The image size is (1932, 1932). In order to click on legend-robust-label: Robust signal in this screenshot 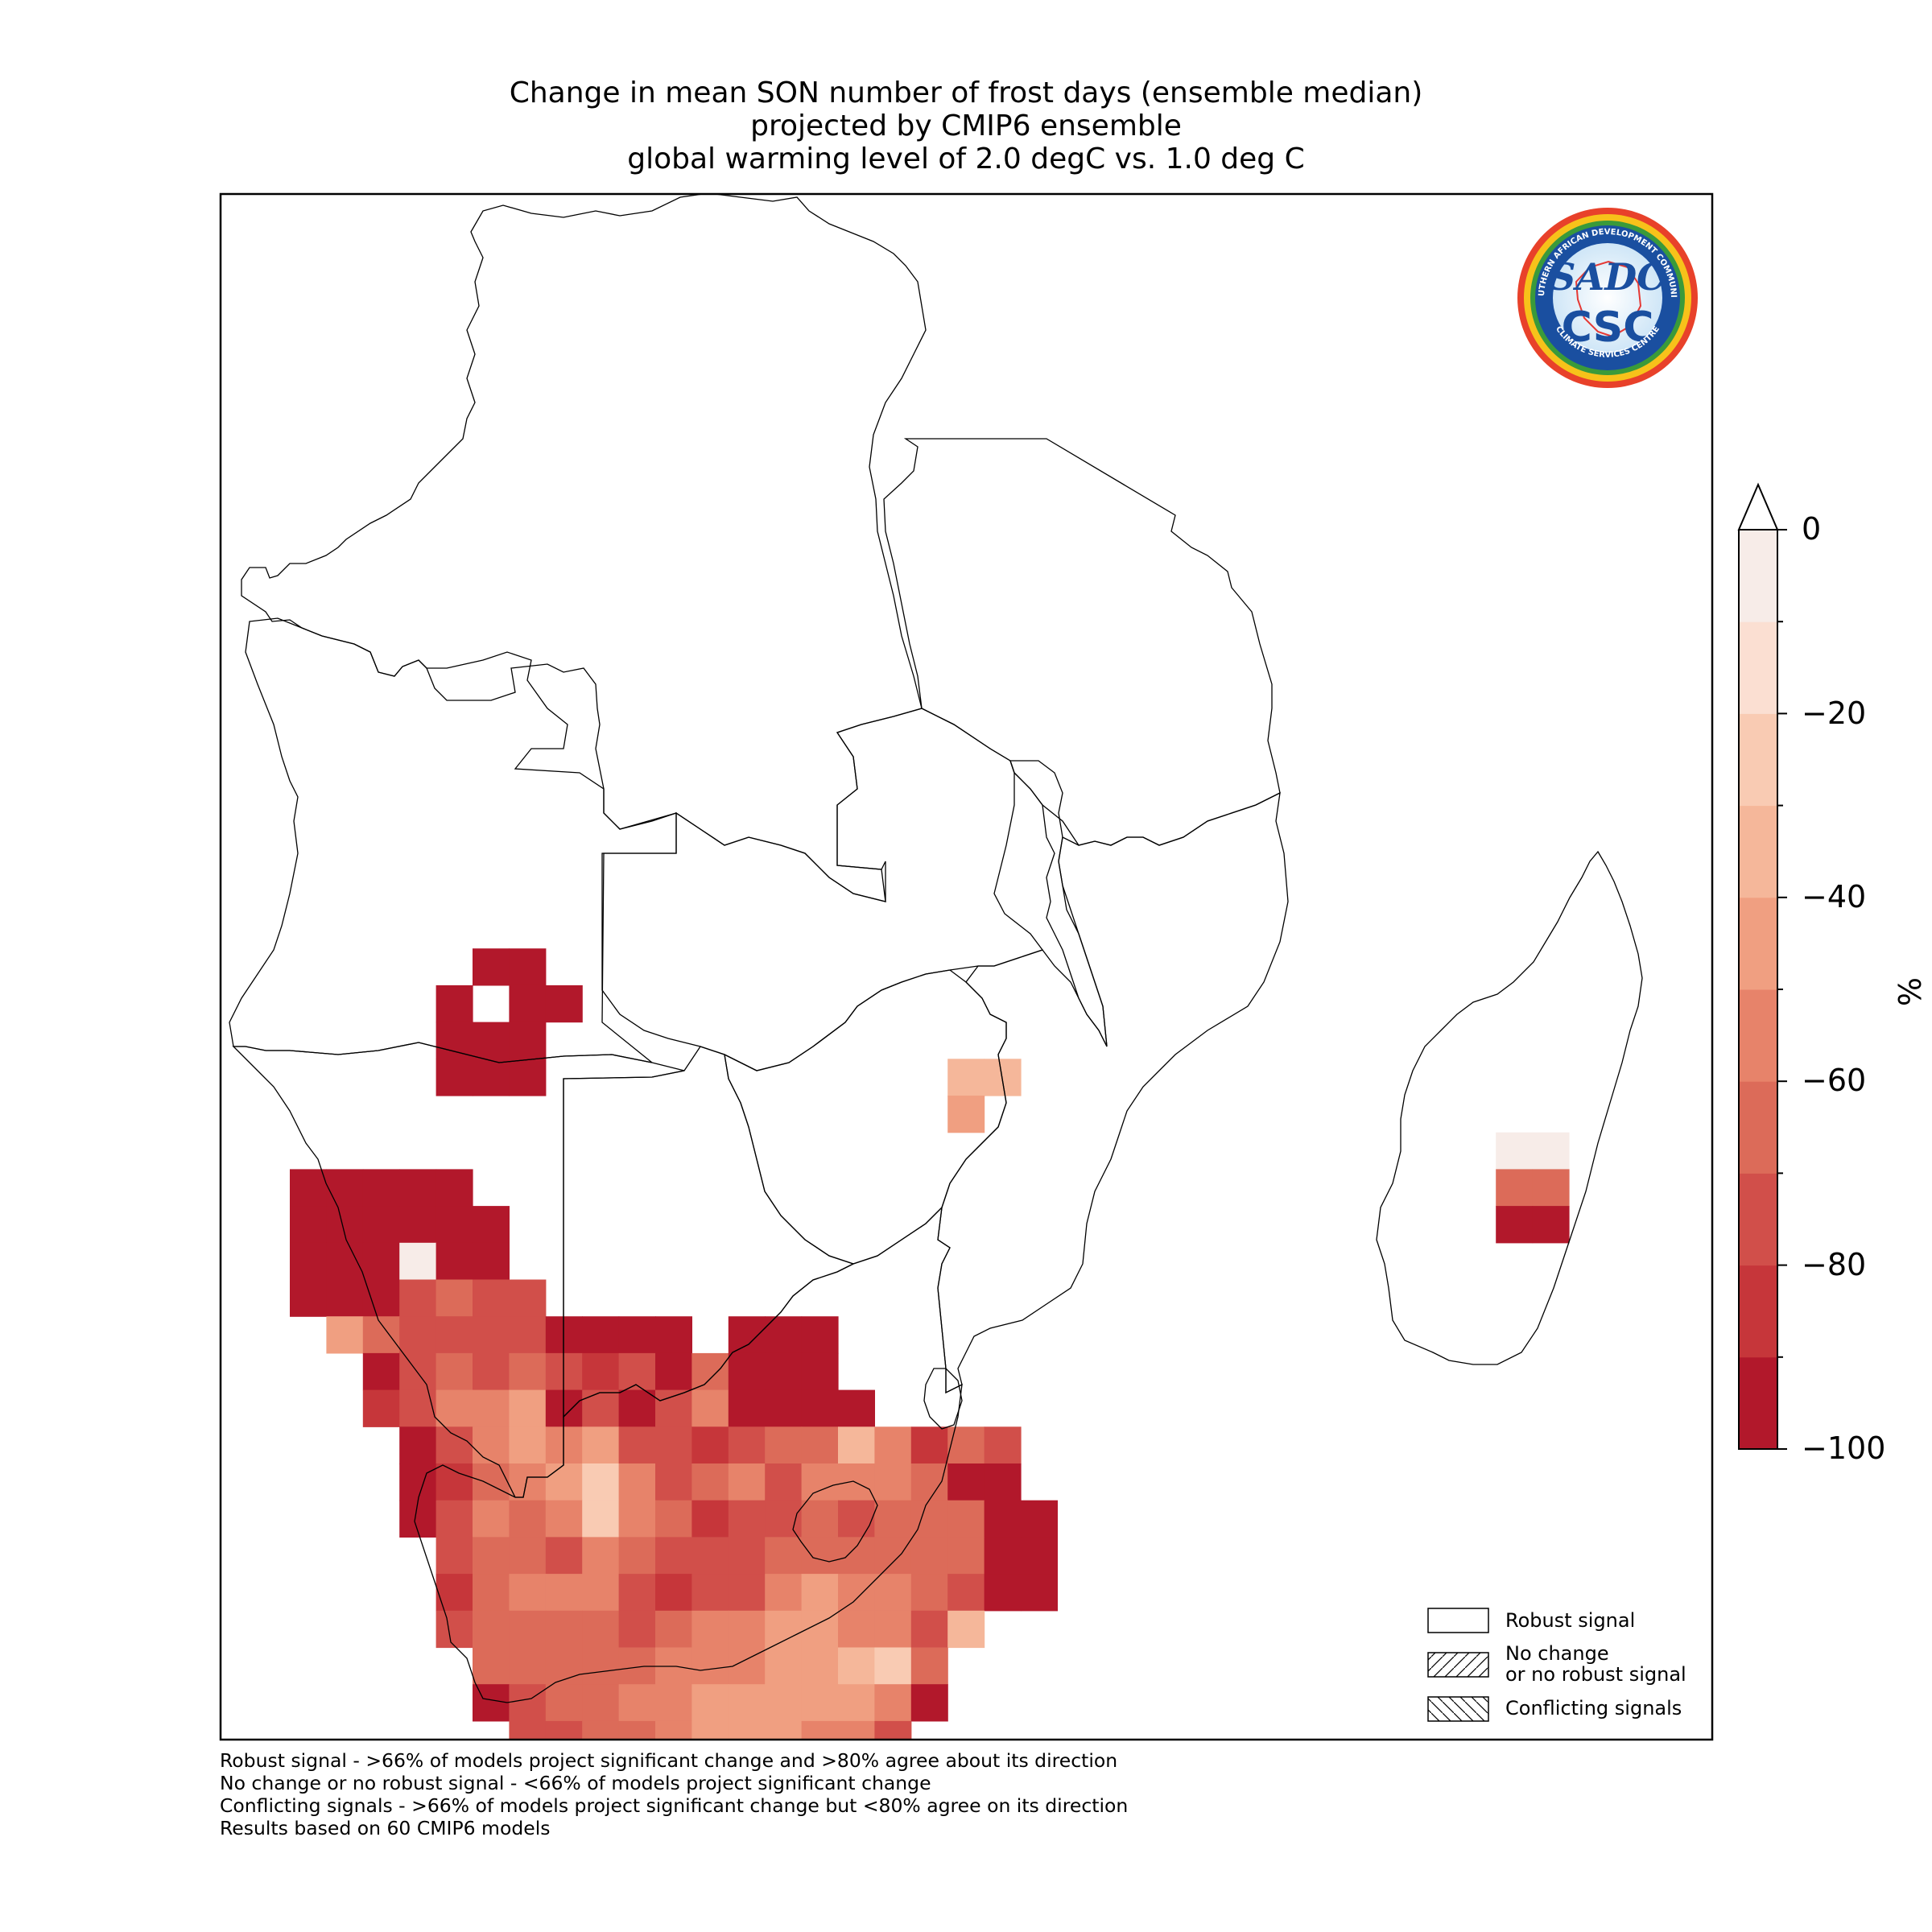, I will do `click(1570, 1620)`.